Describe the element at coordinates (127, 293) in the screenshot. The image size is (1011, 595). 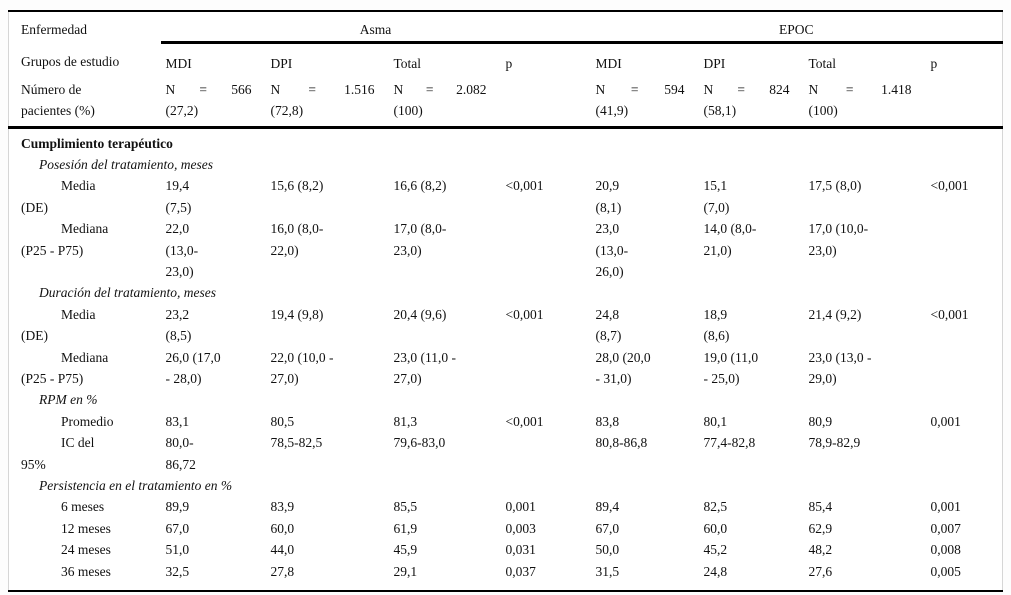
I see `subsection-label: Duración del tratamiento, meses` at that location.